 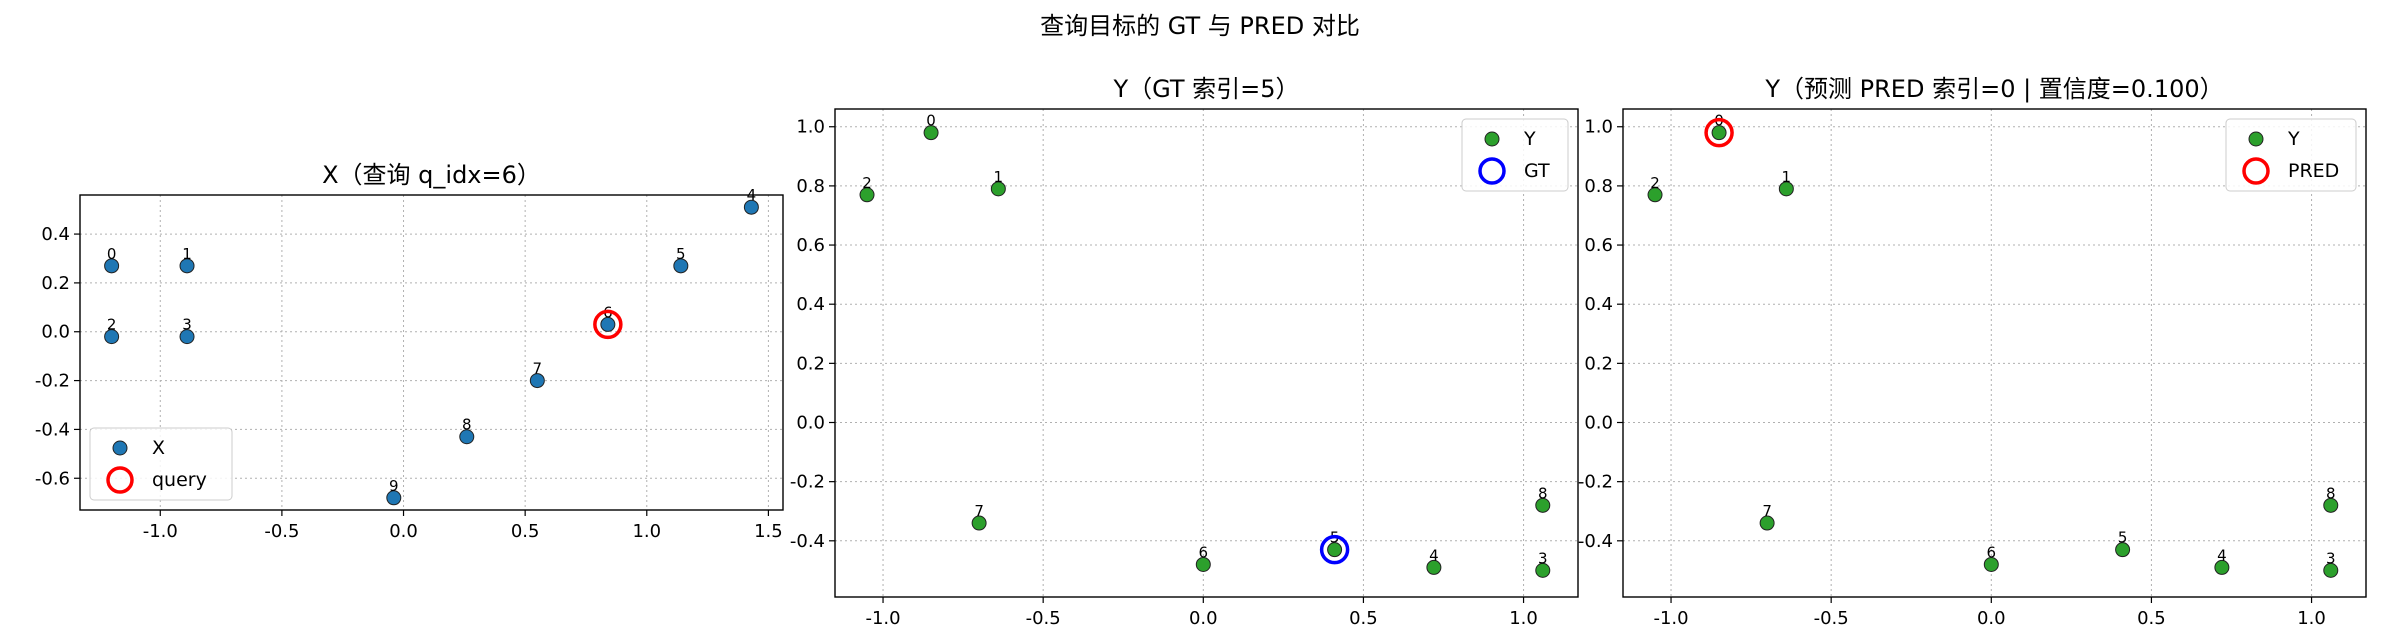 I want to click on figure-suptitle: 查询目标的 GT 与 PRED 对比, so click(x=1200, y=26).